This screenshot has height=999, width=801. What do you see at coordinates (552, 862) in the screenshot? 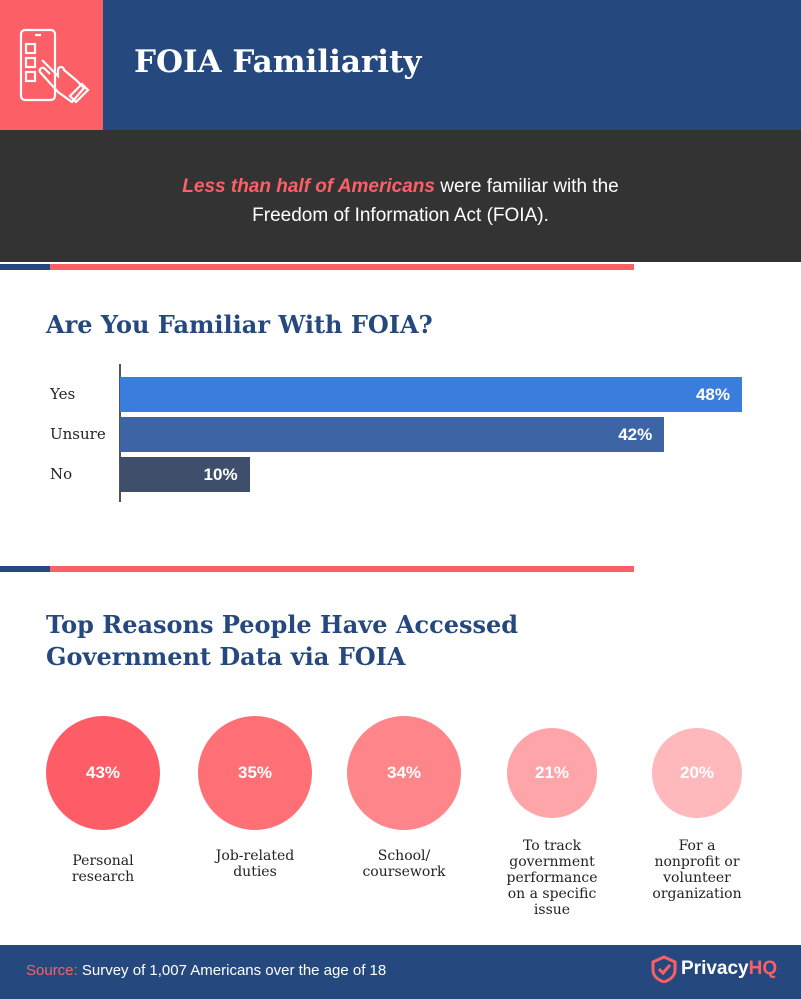
I see `reason-label-line: government` at bounding box center [552, 862].